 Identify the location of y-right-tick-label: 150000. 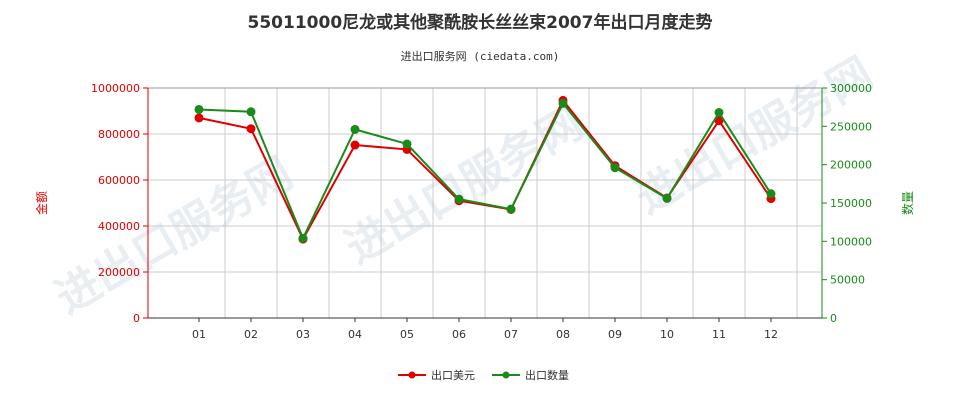
(851, 203).